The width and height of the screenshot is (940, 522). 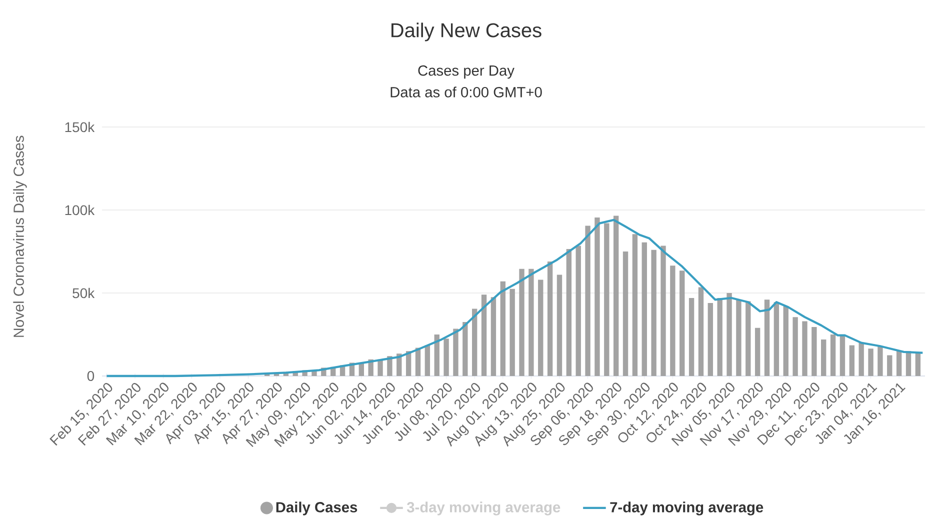 What do you see at coordinates (20, 236) in the screenshot?
I see `y-axis-title: Novel Coronavirus Daily Cases` at bounding box center [20, 236].